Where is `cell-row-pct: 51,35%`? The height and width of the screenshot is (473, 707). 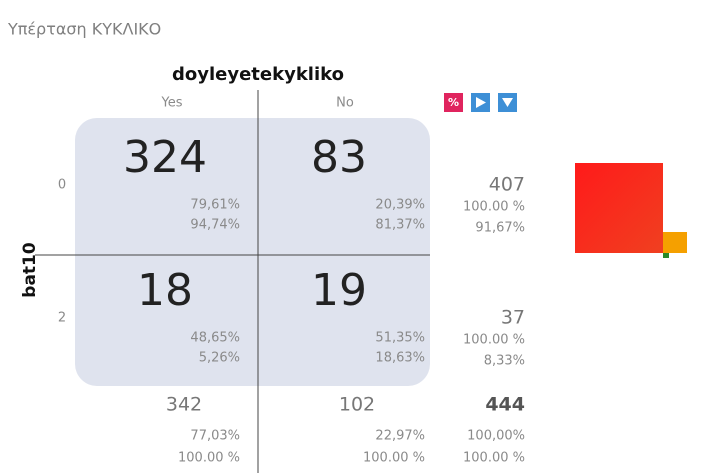
cell-row-pct: 51,35% is located at coordinates (400, 338).